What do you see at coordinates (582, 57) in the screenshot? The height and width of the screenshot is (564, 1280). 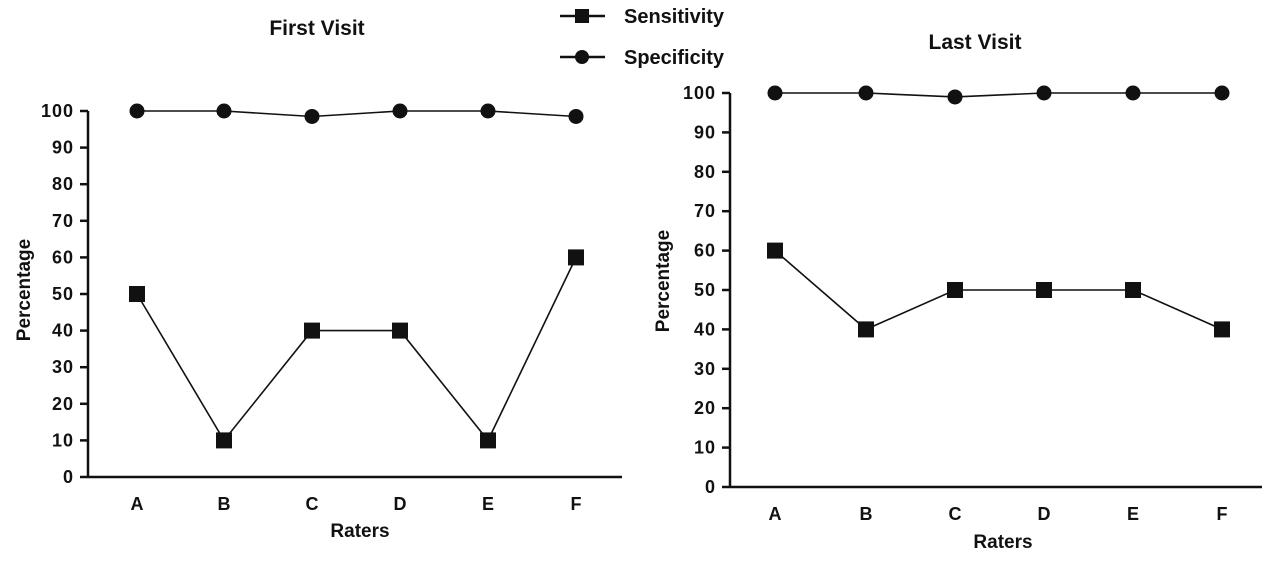 I see `legend-marker-circle` at bounding box center [582, 57].